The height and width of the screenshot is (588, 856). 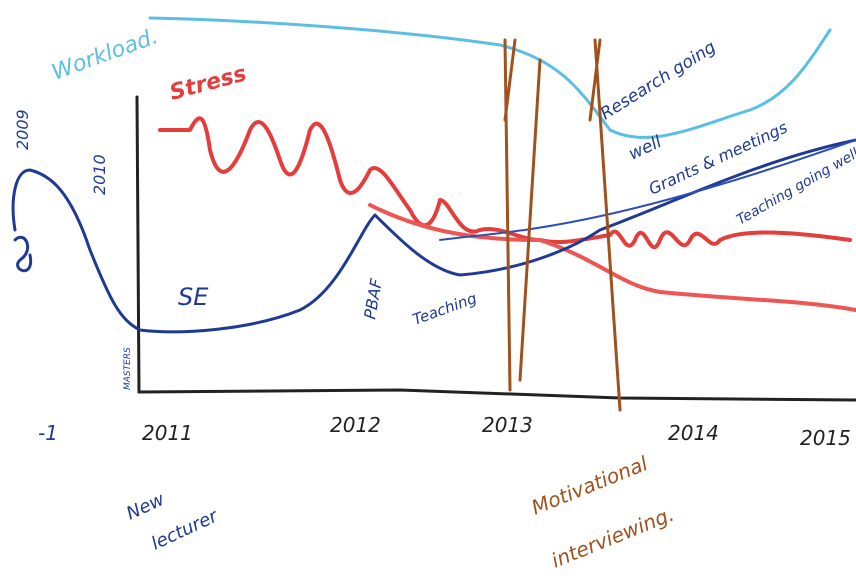 What do you see at coordinates (23, 254) in the screenshot?
I see `scribble` at bounding box center [23, 254].